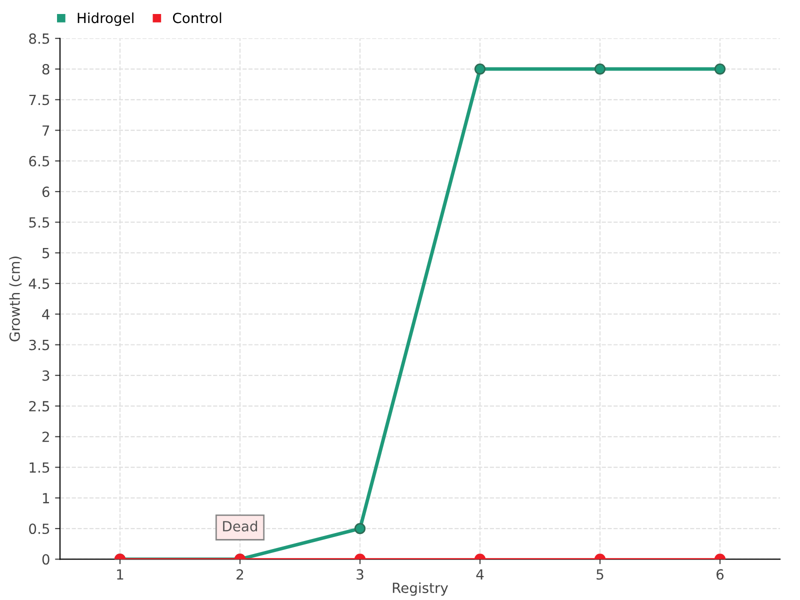 The image size is (800, 600). What do you see at coordinates (39, 529) in the screenshot?
I see `y-tick-label: 0.5` at bounding box center [39, 529].